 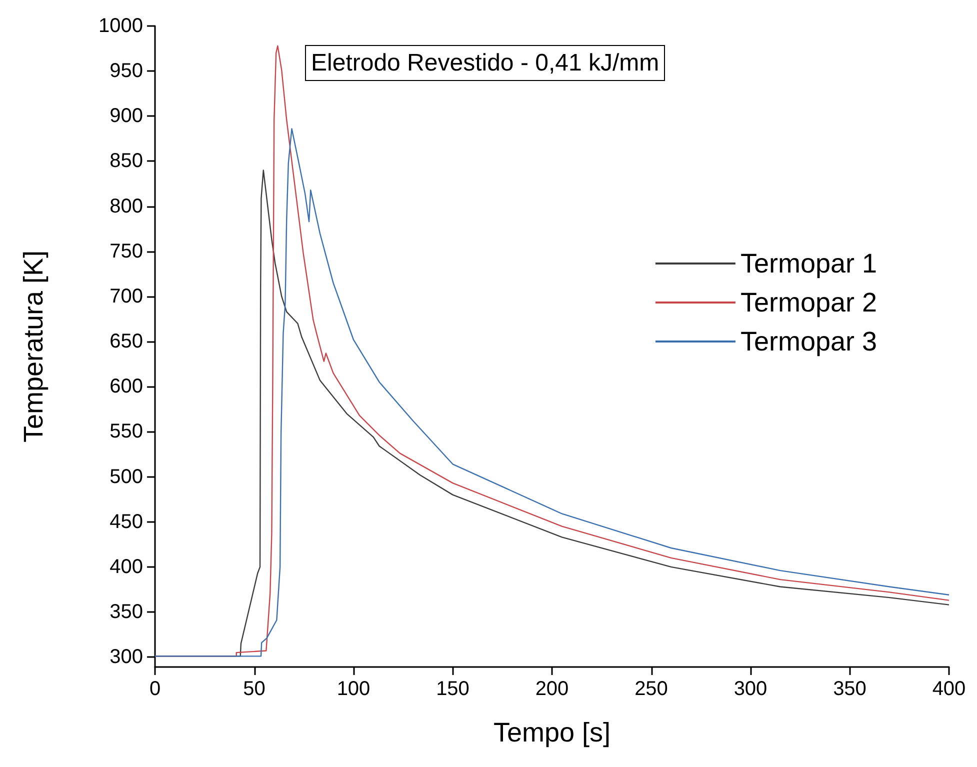 I want to click on y-axis-title: Temperatura [K], so click(x=33, y=346).